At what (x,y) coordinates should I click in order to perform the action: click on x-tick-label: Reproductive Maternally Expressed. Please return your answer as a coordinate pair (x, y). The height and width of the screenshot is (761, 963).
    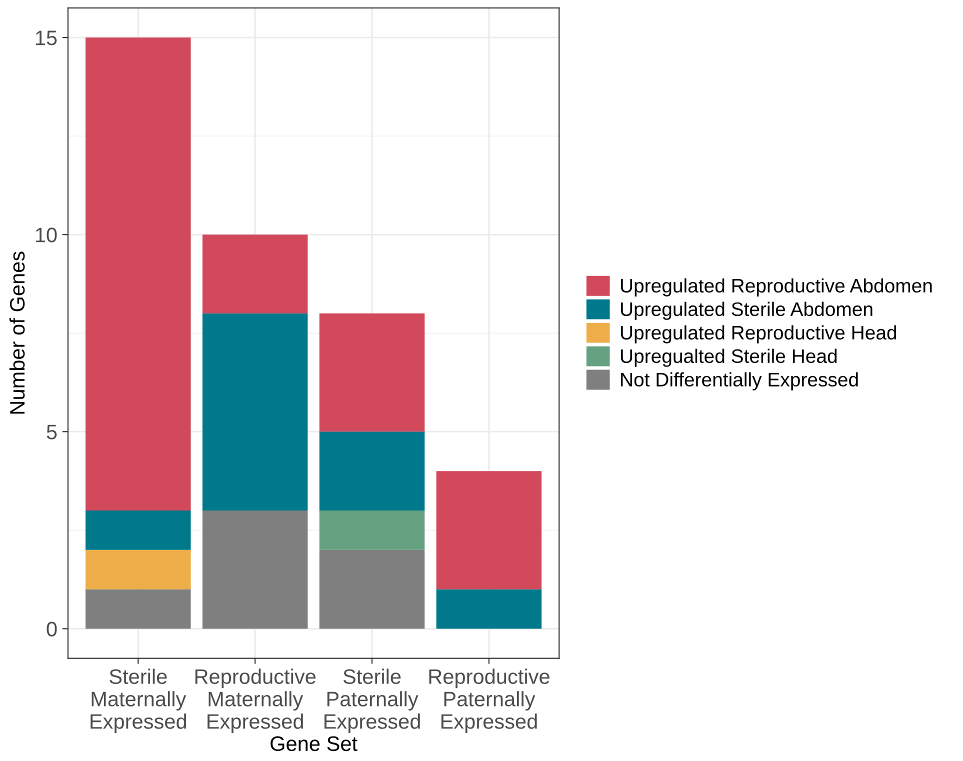
    Looking at the image, I should click on (255, 700).